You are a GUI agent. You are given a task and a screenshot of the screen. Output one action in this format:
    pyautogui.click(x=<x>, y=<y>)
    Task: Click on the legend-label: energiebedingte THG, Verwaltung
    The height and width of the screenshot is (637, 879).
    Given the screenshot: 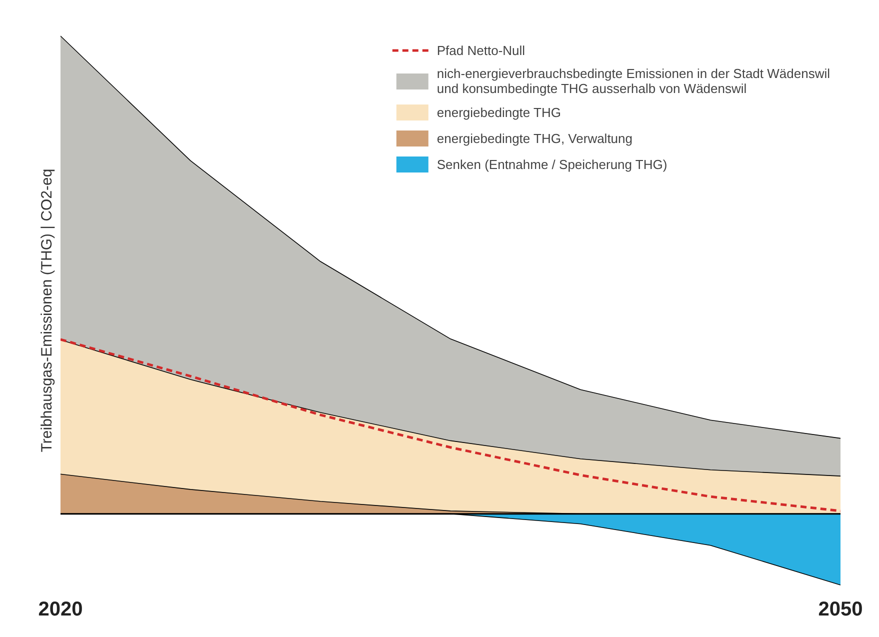 What is the action you would take?
    pyautogui.click(x=534, y=138)
    